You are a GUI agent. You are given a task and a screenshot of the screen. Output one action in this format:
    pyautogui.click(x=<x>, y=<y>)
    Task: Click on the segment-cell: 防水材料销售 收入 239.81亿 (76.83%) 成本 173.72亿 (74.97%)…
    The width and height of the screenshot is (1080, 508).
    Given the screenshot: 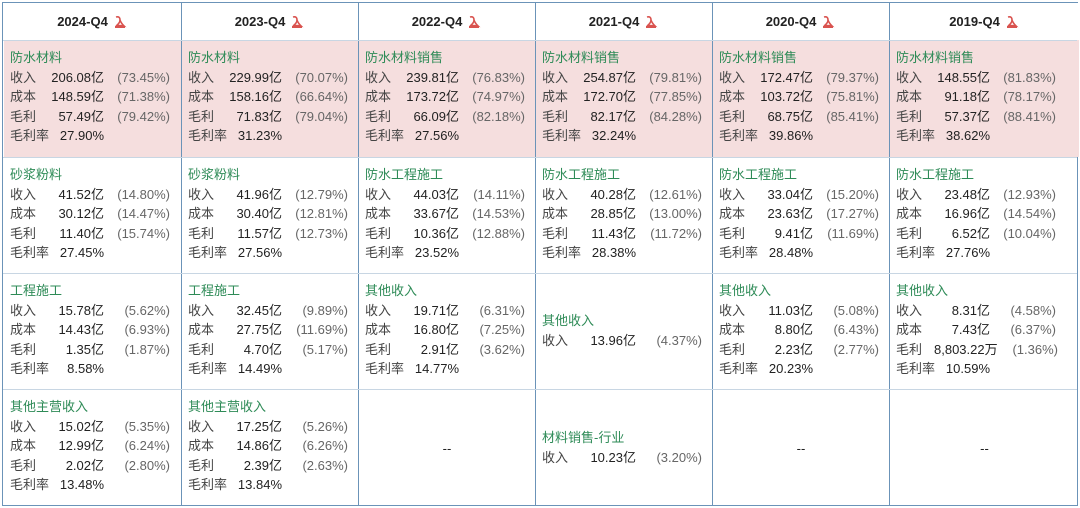 What is the action you would take?
    pyautogui.click(x=447, y=98)
    